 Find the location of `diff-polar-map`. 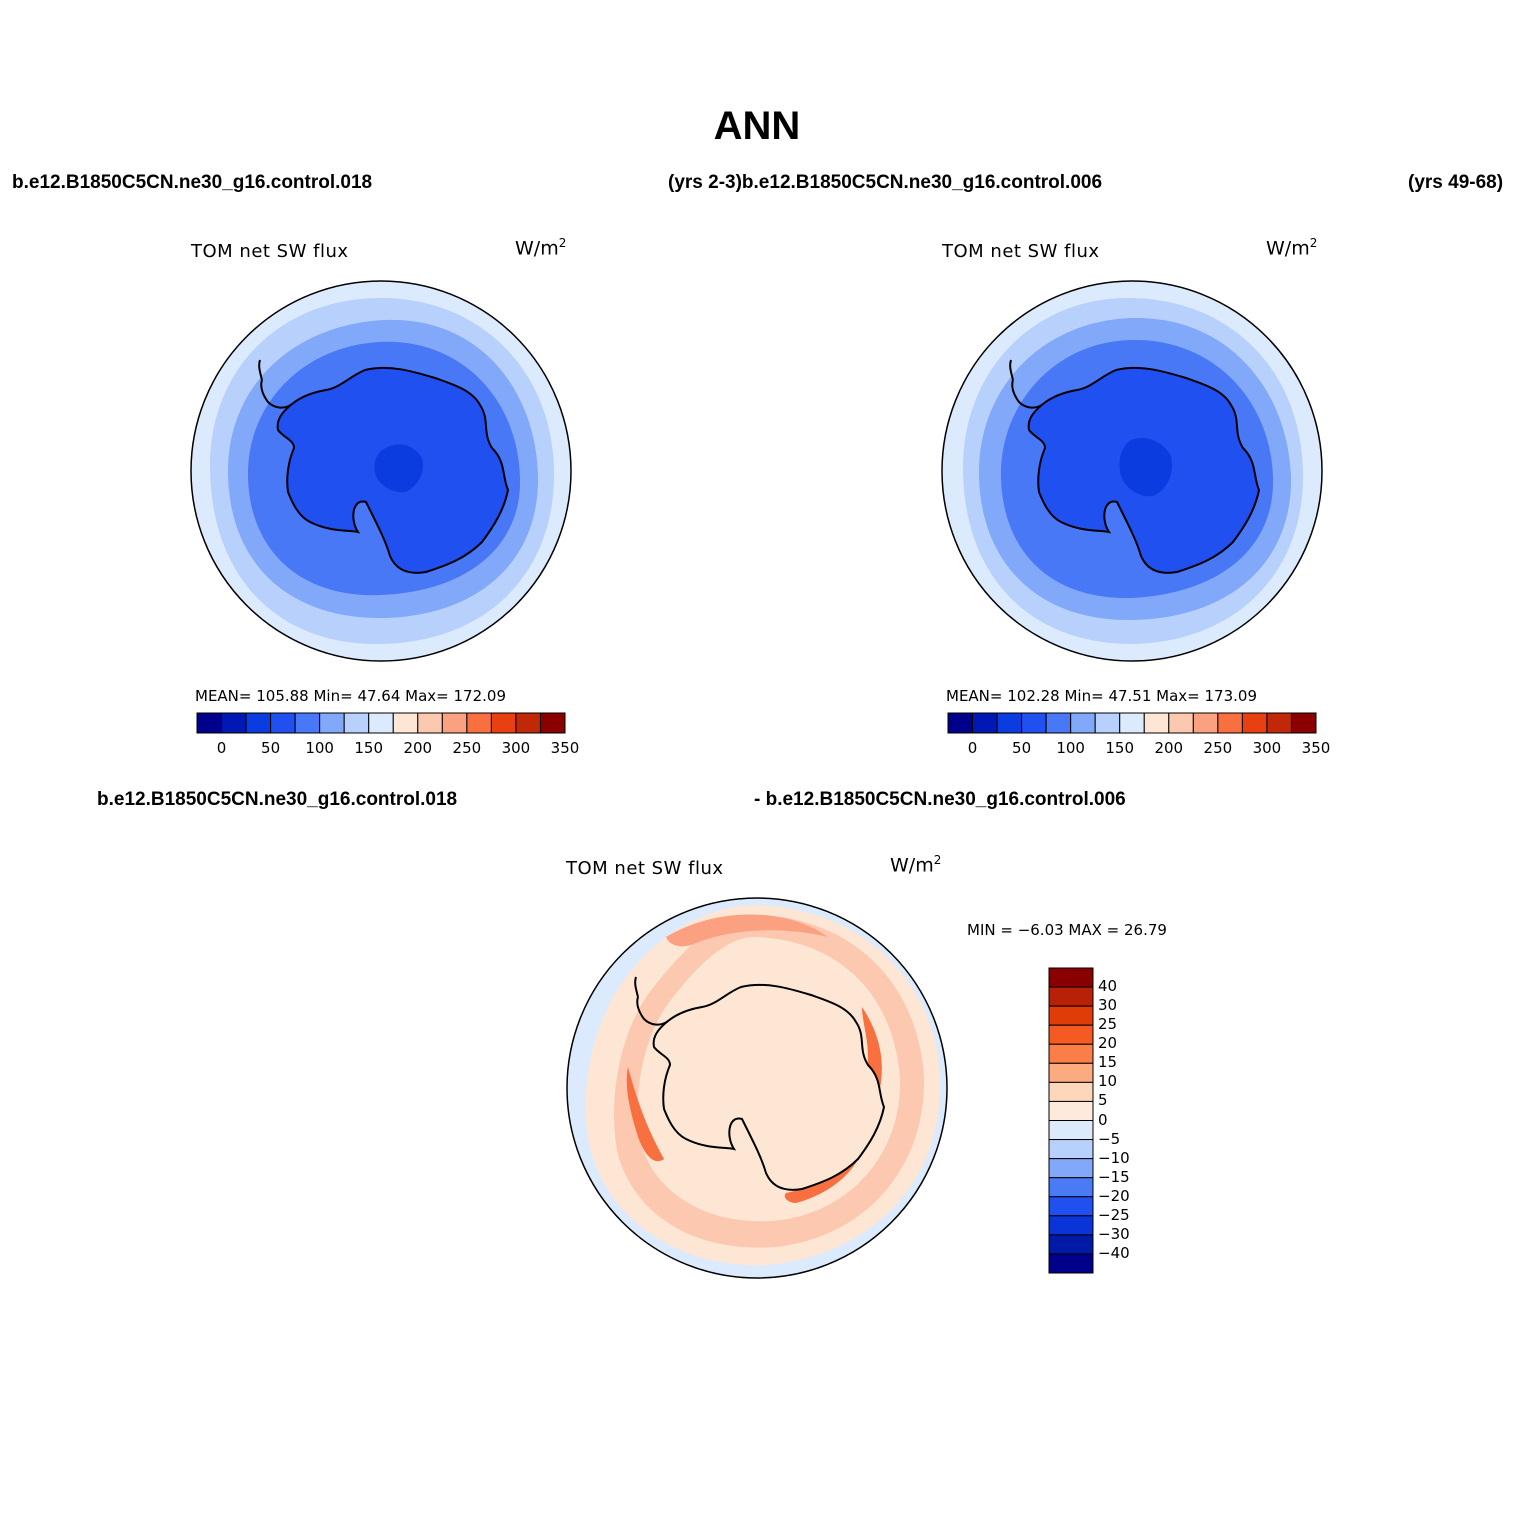

diff-polar-map is located at coordinates (757, 1088).